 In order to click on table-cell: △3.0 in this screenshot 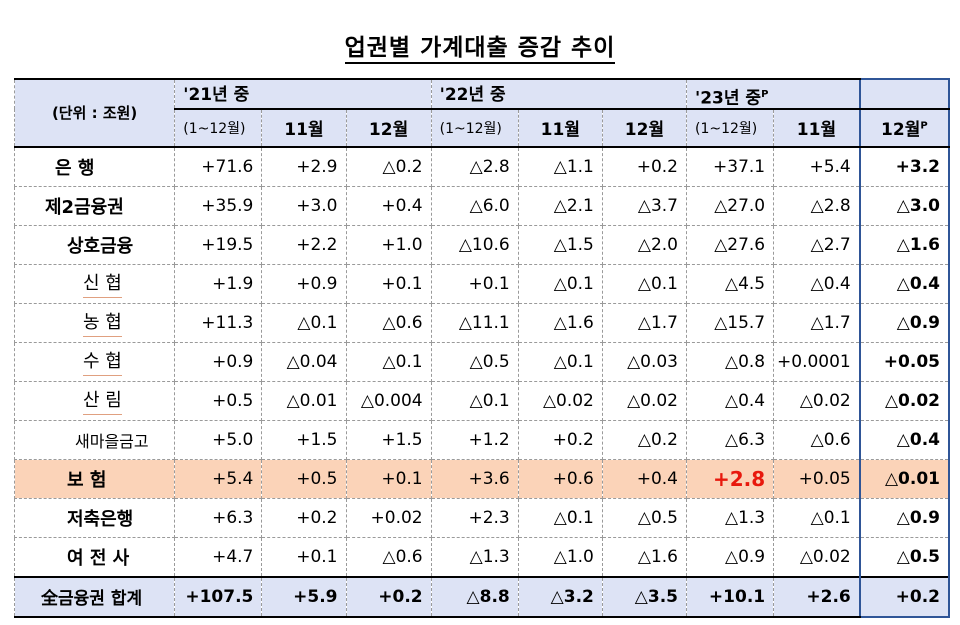, I will do `click(904, 205)`.